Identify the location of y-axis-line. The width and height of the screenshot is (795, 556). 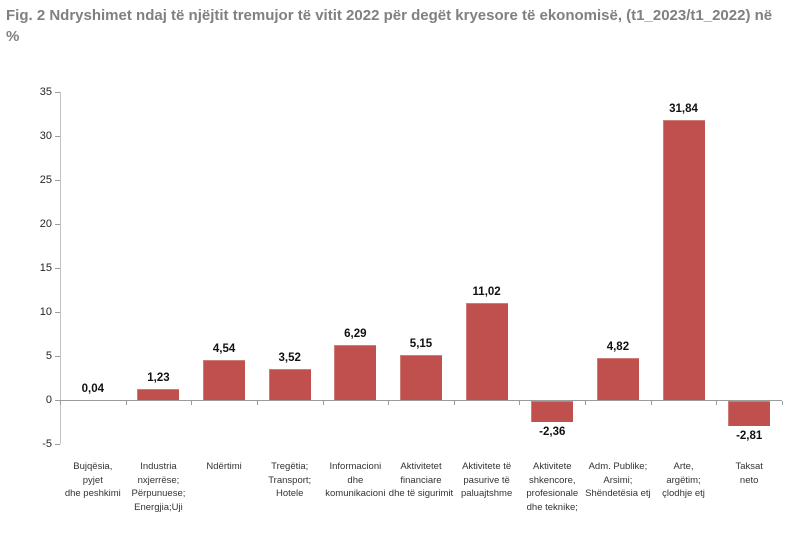
(60, 268).